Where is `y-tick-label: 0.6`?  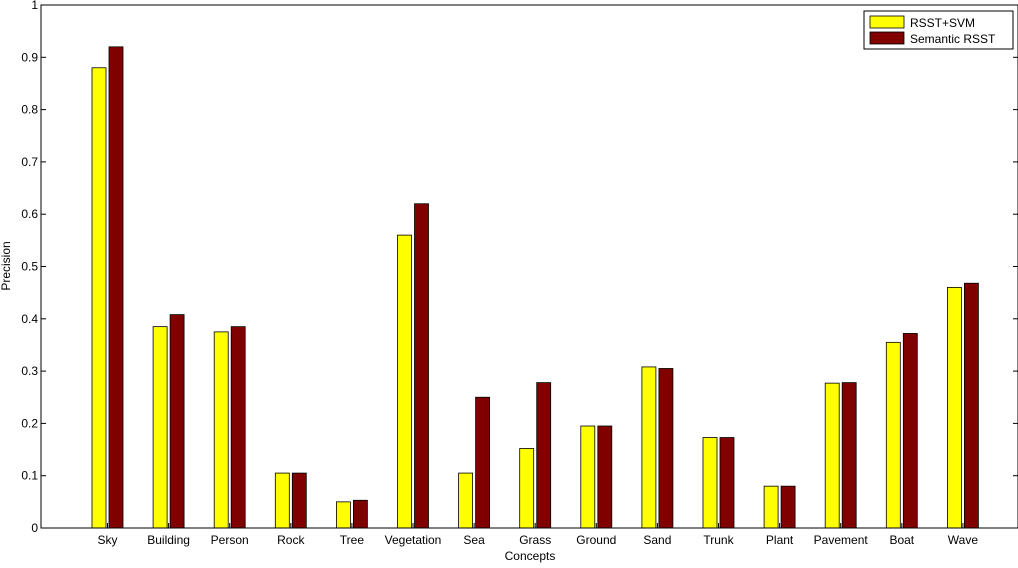 y-tick-label: 0.6 is located at coordinates (29, 214).